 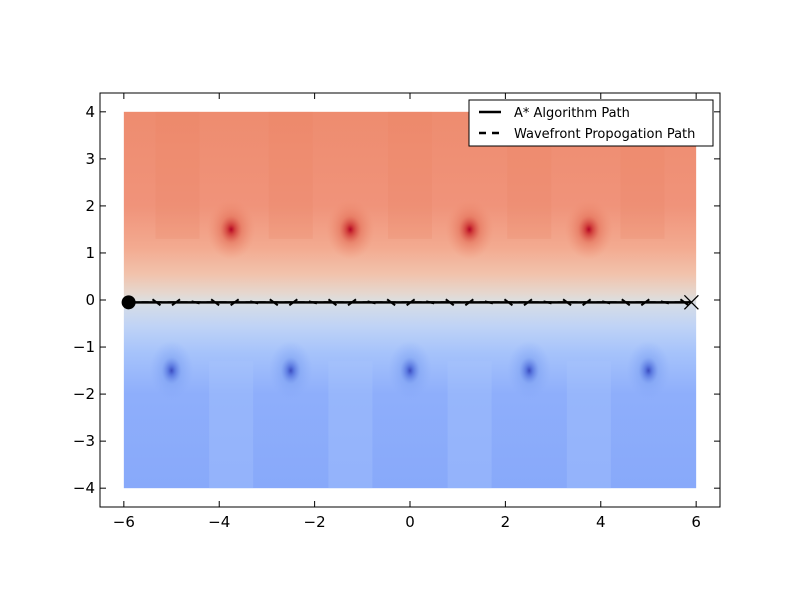 What do you see at coordinates (90, 300) in the screenshot?
I see `y-tick-label: 0` at bounding box center [90, 300].